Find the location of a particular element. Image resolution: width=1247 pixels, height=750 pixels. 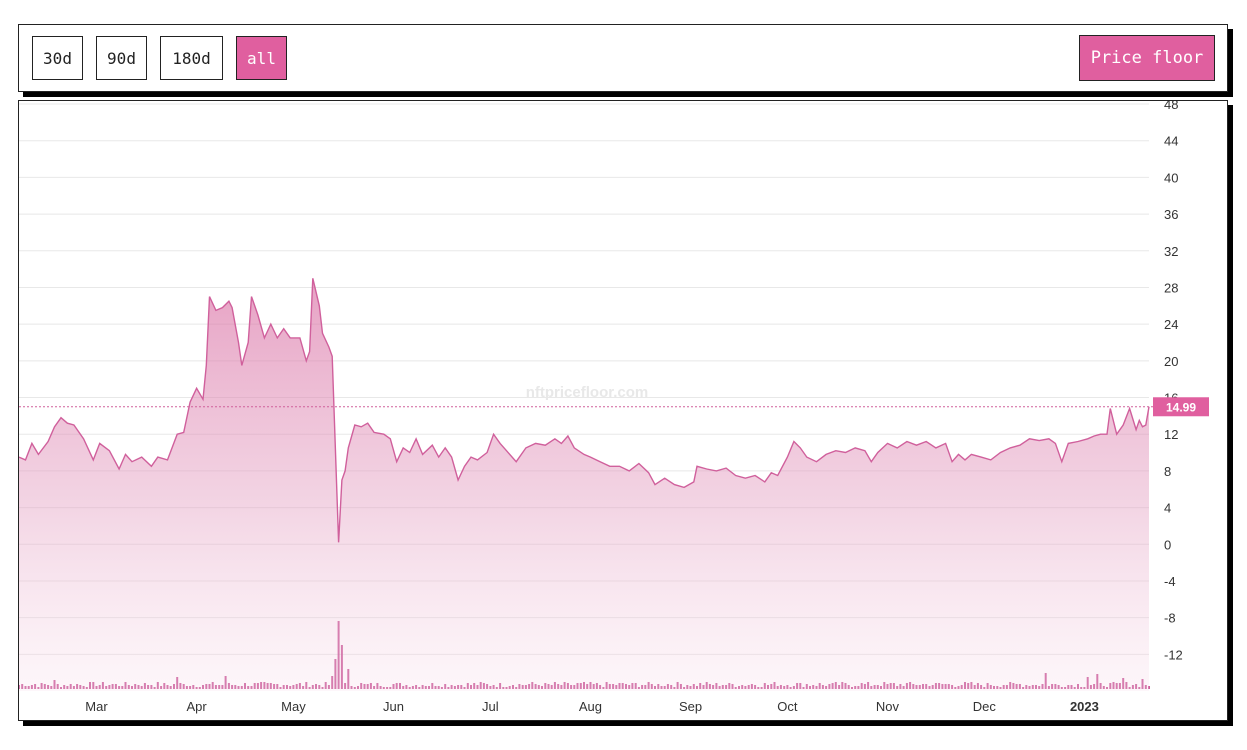

y-tick-label: -12 is located at coordinates (1173, 654).